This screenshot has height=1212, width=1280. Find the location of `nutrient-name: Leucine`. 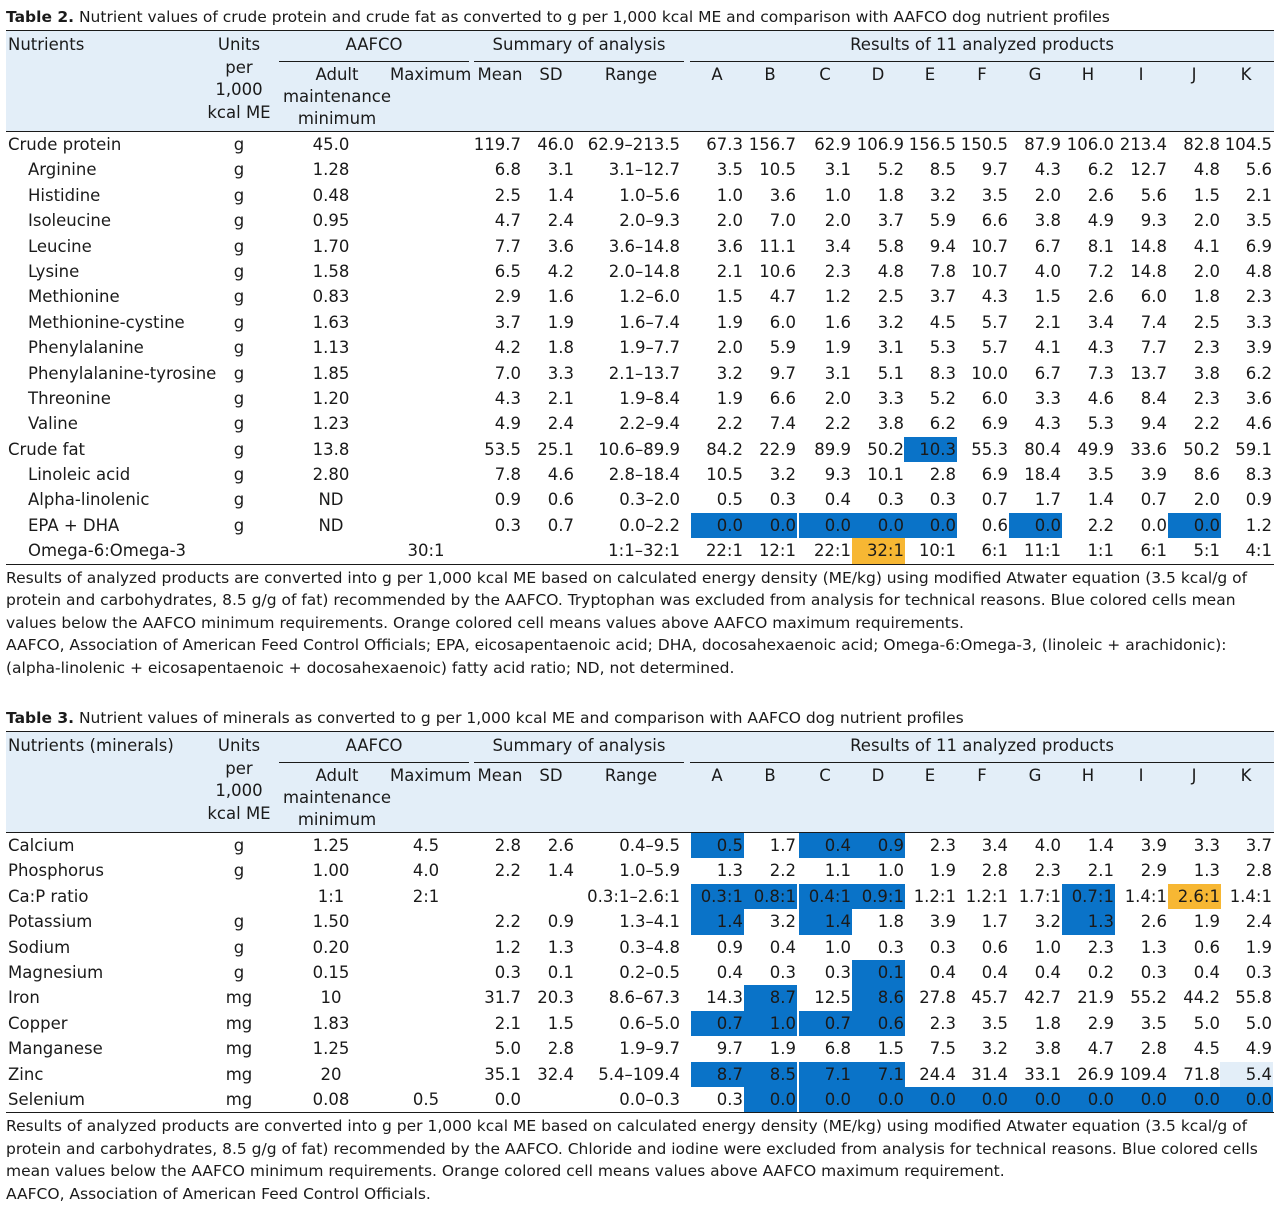

nutrient-name: Leucine is located at coordinates (60, 246).